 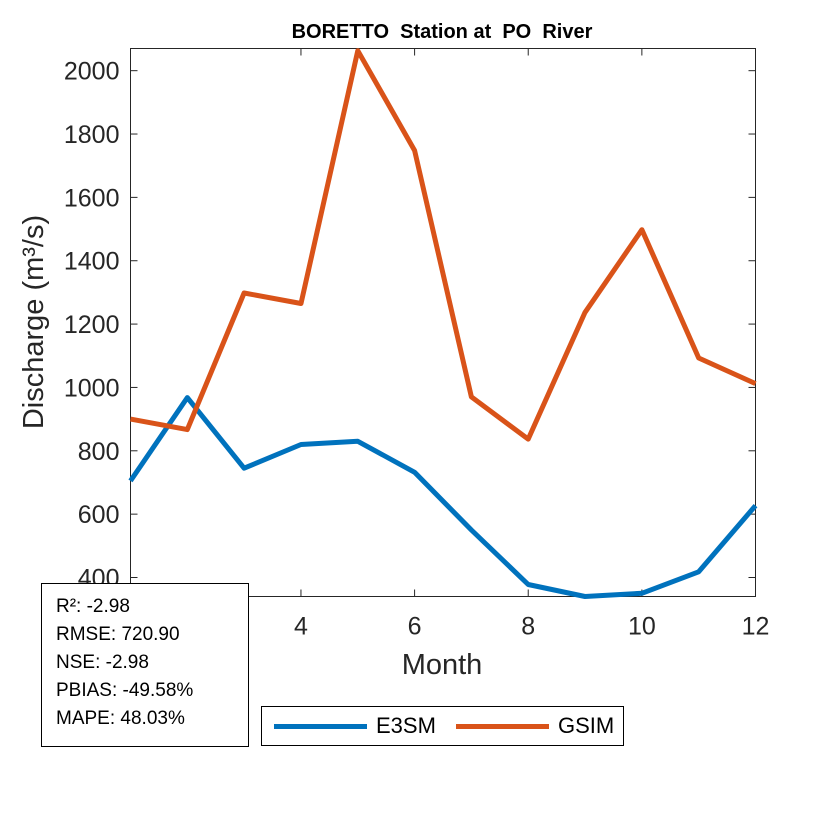 I want to click on x-axis-label: Month, so click(x=442, y=665).